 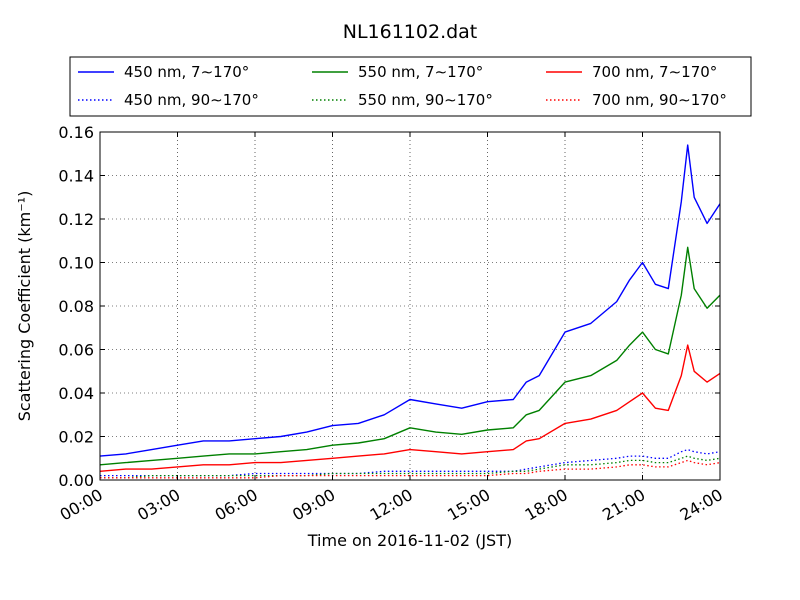 What do you see at coordinates (654, 72) in the screenshot?
I see `legend-label: 700 nm, 7∼170°` at bounding box center [654, 72].